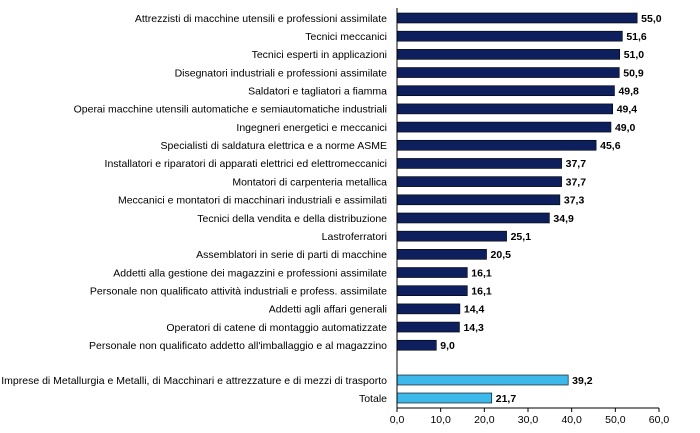 This screenshot has height=433, width=700. I want to click on bar-category-label: Tecnici meccanici, so click(346, 37).